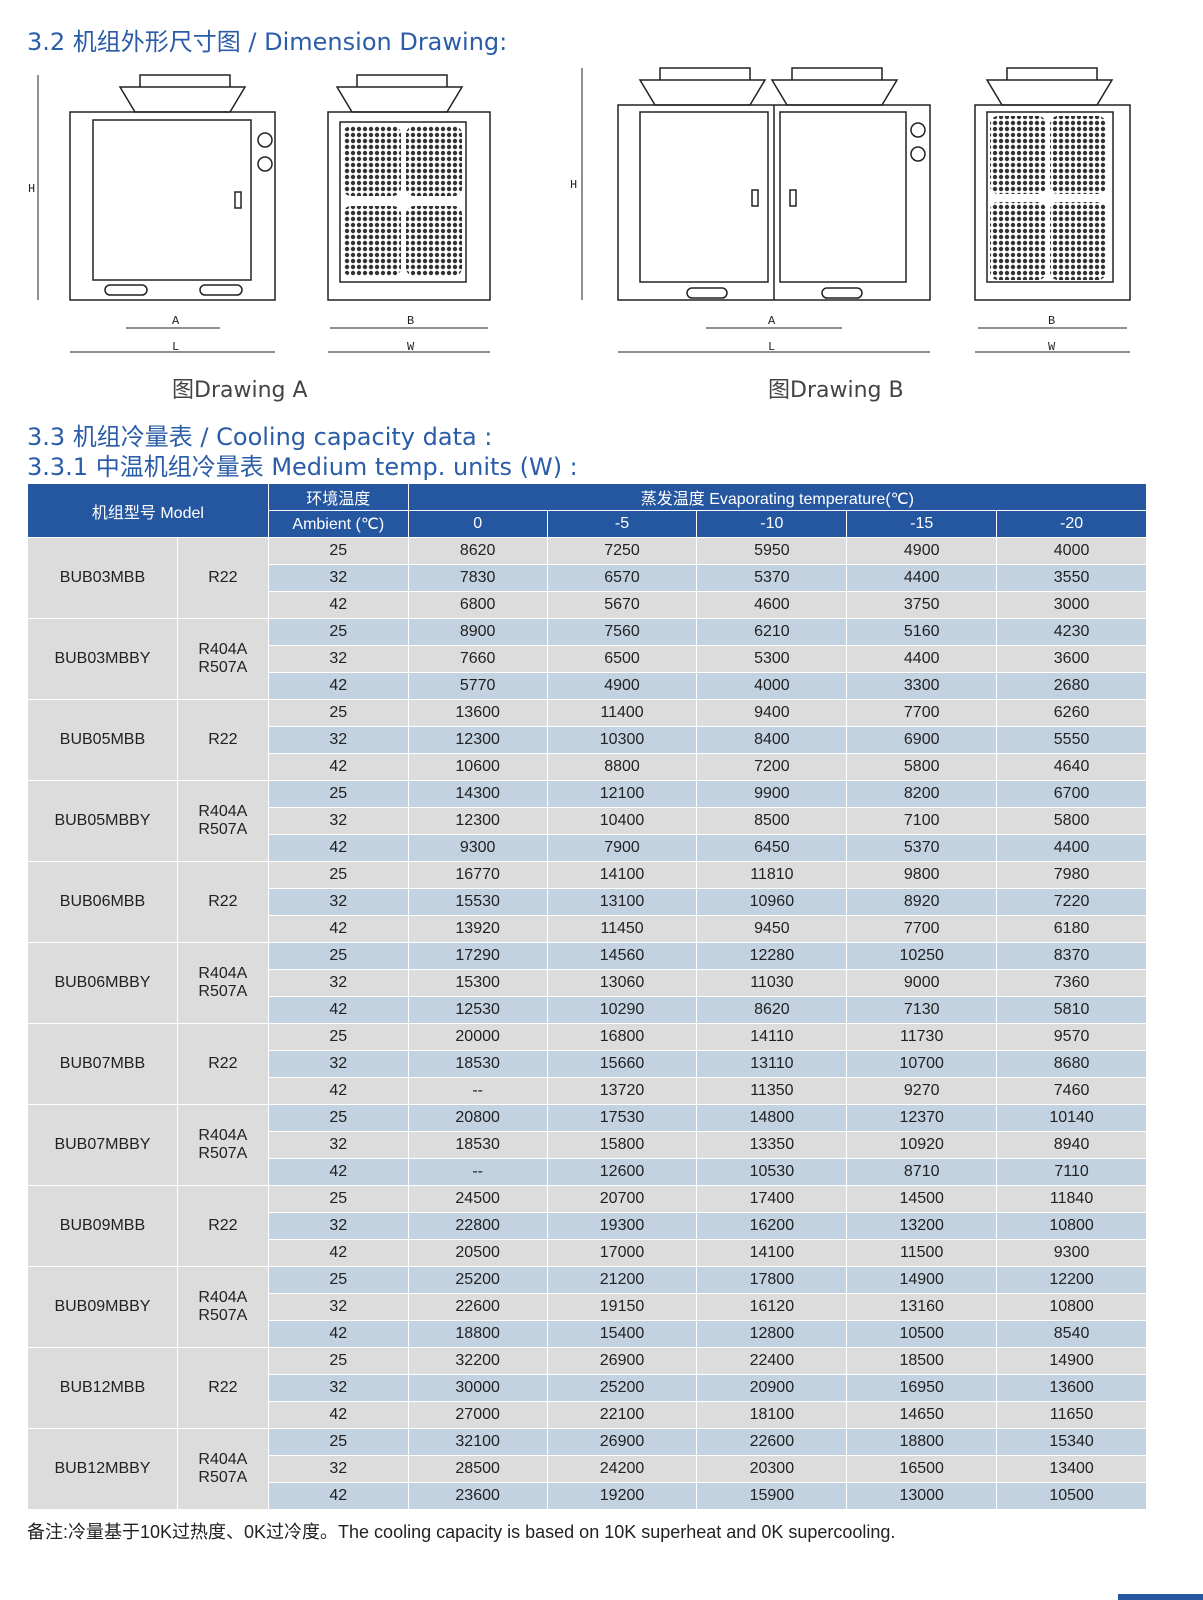 The width and height of the screenshot is (1203, 1600). What do you see at coordinates (622, 821) in the screenshot?
I see `capacity-cell: 10400` at bounding box center [622, 821].